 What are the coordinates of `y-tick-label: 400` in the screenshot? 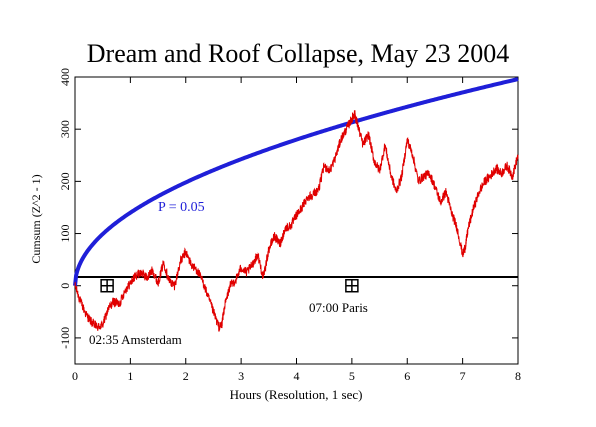 It's located at (65, 77).